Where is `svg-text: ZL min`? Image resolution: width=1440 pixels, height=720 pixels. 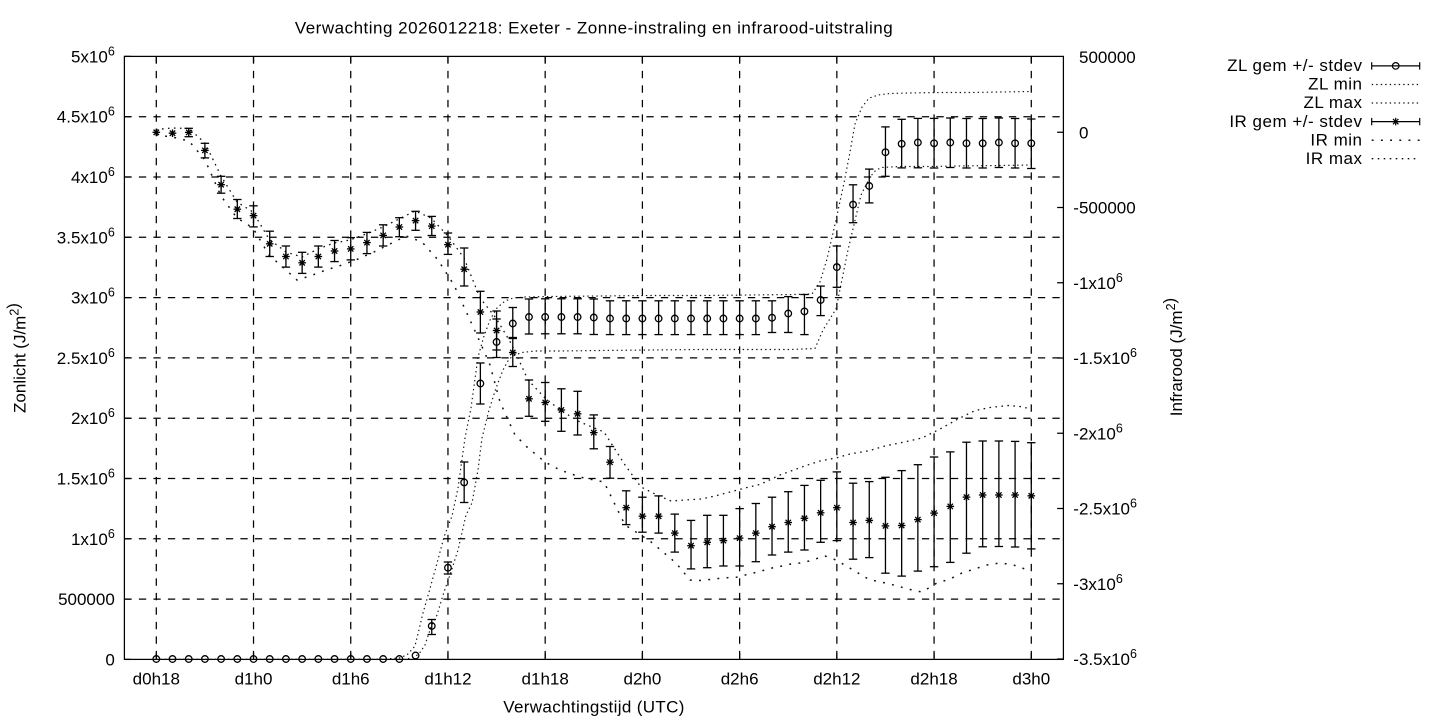
svg-text: ZL min is located at coordinates (1335, 84).